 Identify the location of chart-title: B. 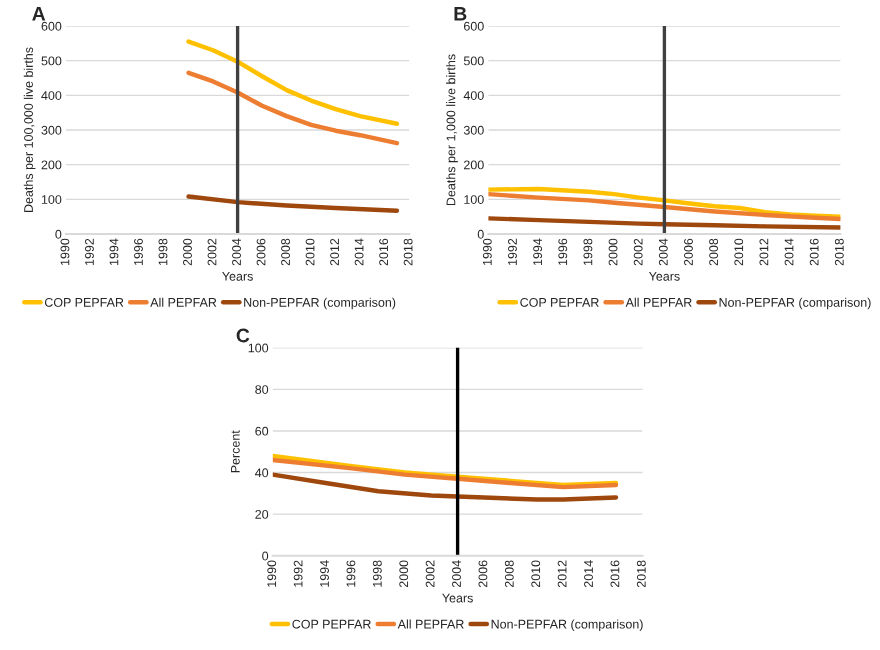
(460, 14).